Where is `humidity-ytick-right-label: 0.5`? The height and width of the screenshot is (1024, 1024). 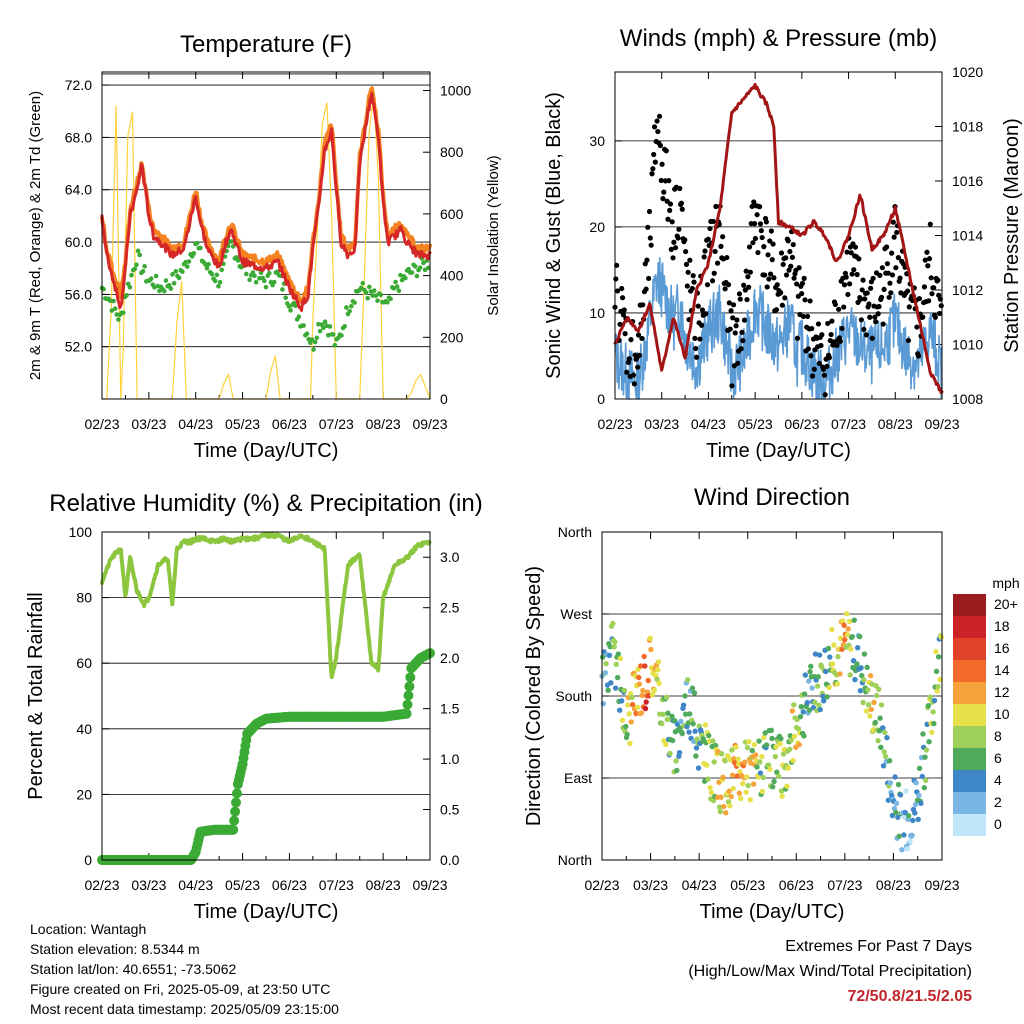
humidity-ytick-right-label: 0.5 is located at coordinates (450, 810).